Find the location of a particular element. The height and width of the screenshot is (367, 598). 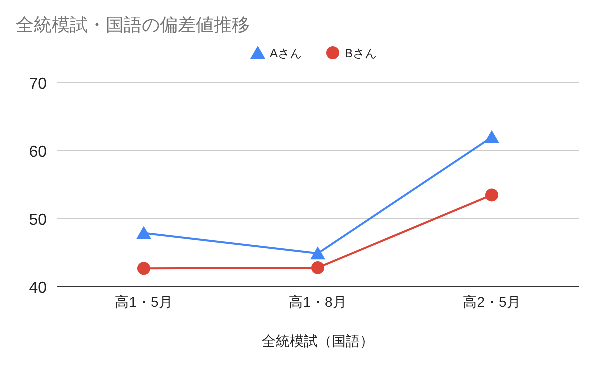

xtick: 高1・8月 is located at coordinates (318, 302).